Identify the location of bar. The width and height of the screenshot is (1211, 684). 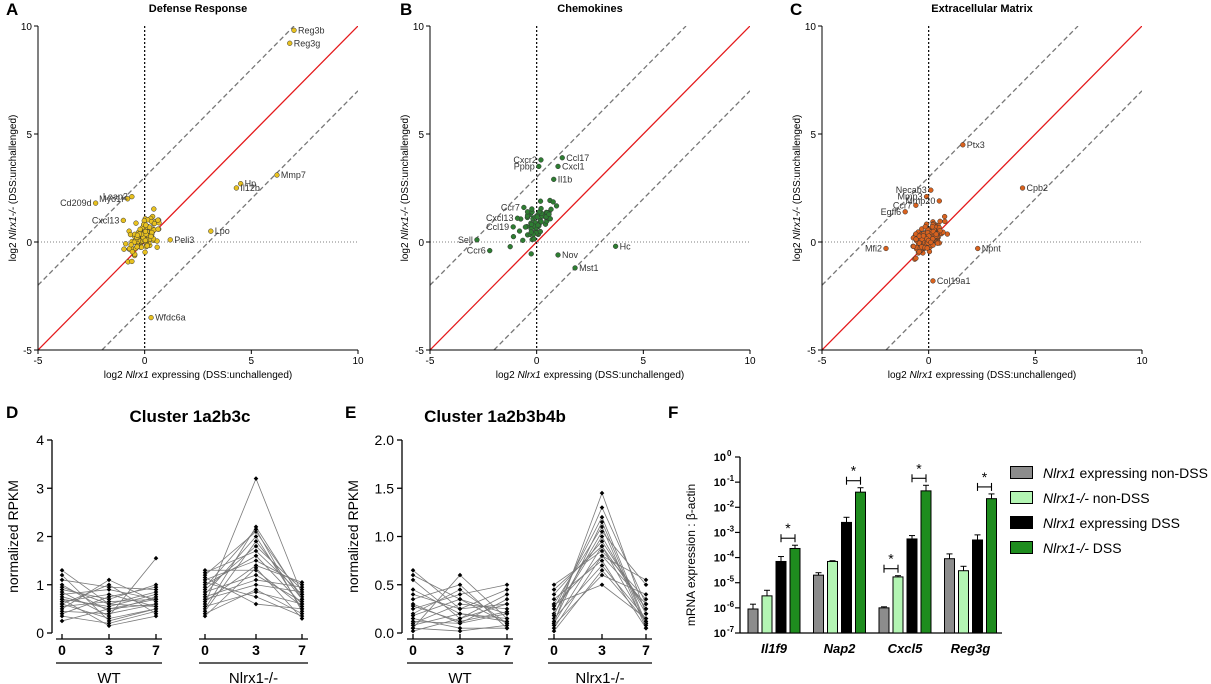
(898, 605).